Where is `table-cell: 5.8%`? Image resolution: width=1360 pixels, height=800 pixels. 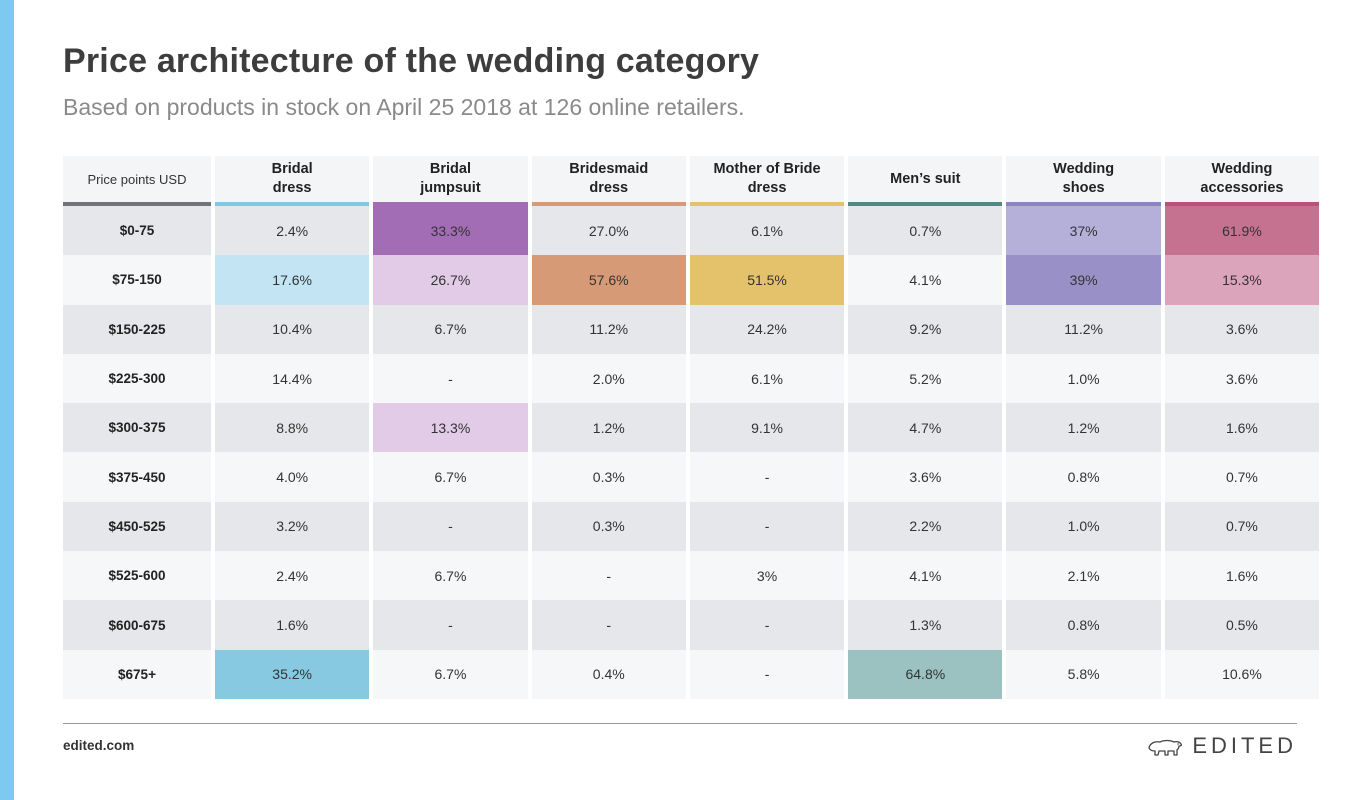 table-cell: 5.8% is located at coordinates (1083, 674).